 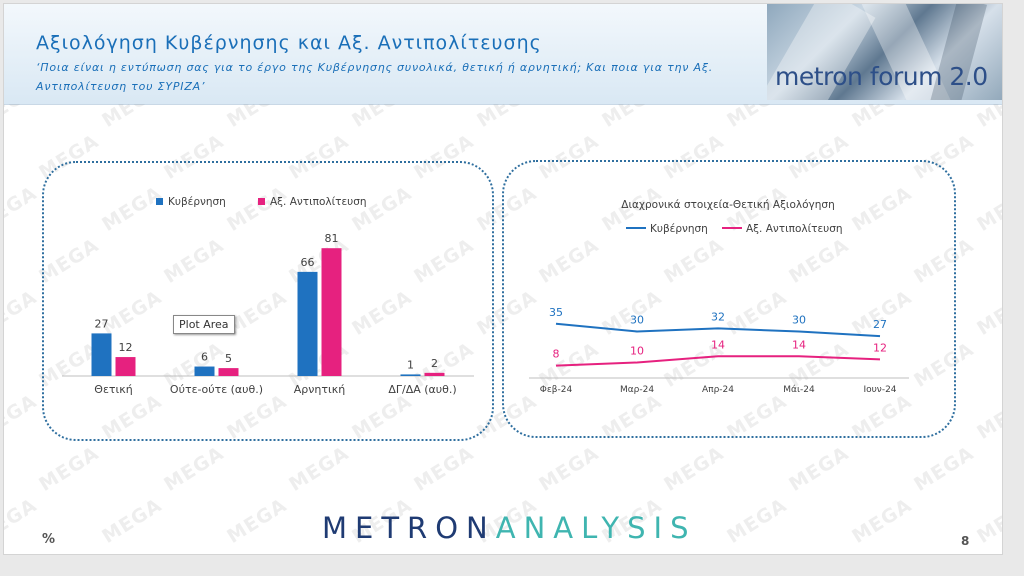 What do you see at coordinates (794, 229) in the screenshot?
I see `line-legend-label: Αξ. Αντιπολίτευση` at bounding box center [794, 229].